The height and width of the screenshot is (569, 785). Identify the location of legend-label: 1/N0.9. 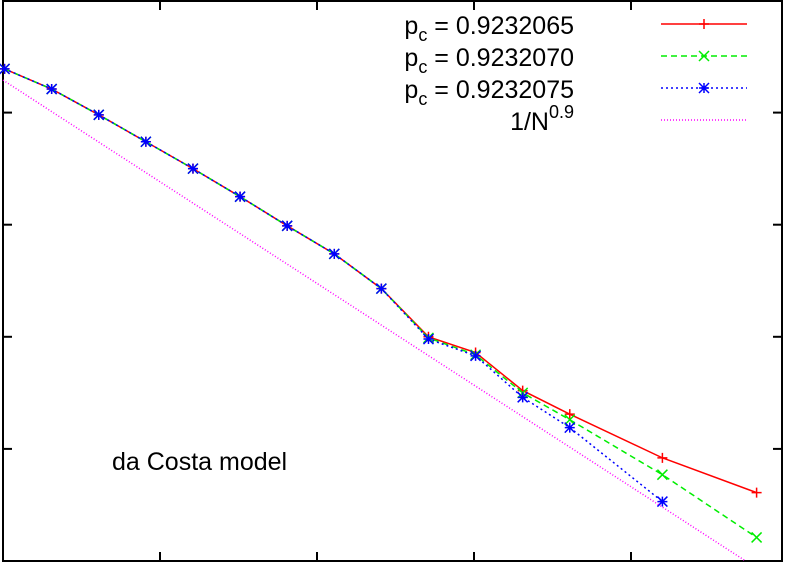
(542, 119).